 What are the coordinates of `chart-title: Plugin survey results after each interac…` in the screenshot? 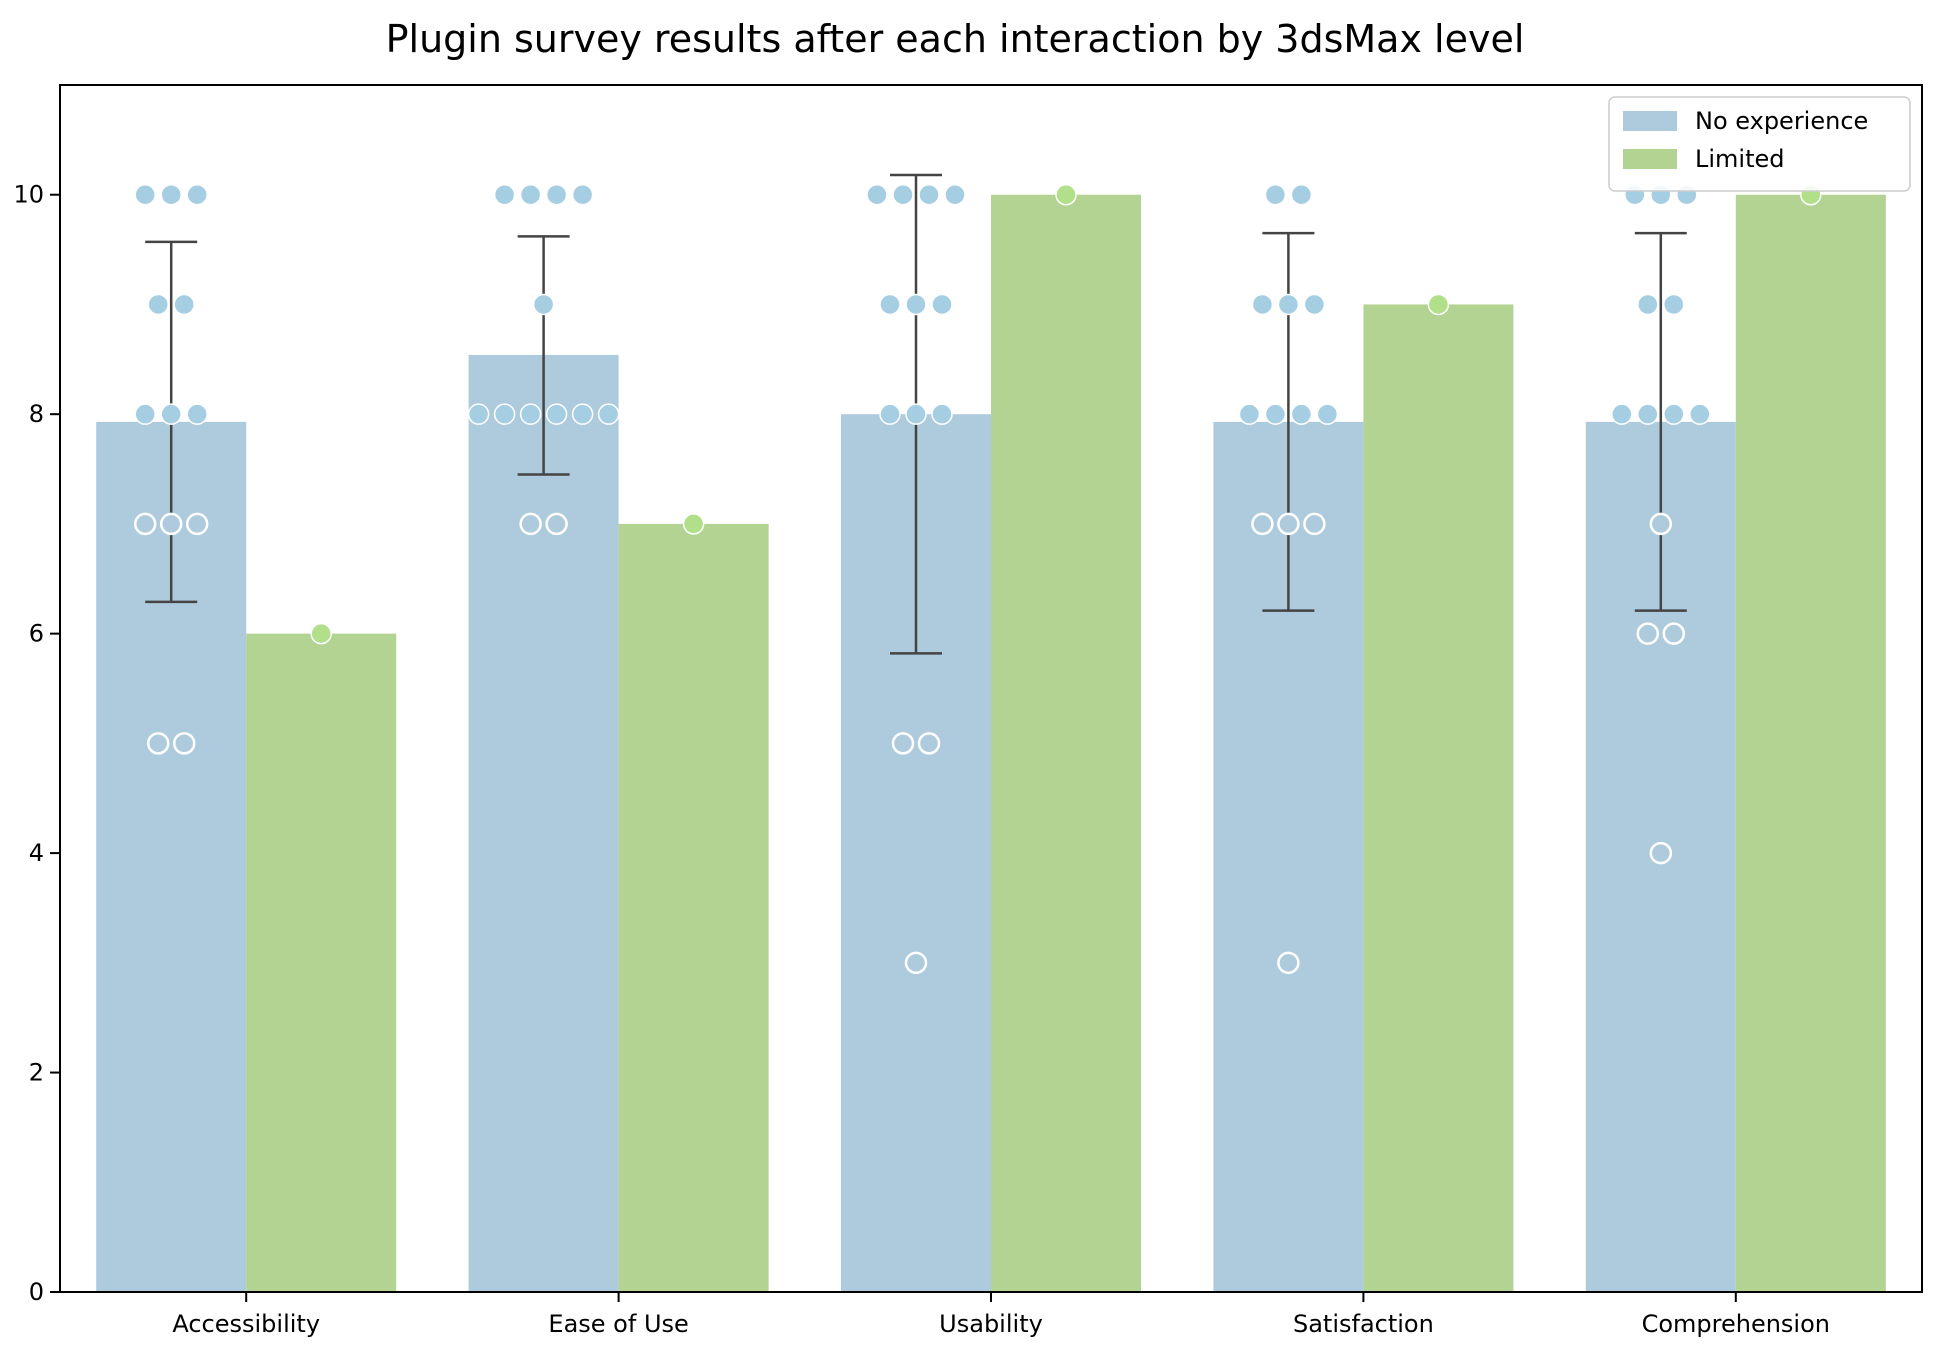 It's located at (955, 39).